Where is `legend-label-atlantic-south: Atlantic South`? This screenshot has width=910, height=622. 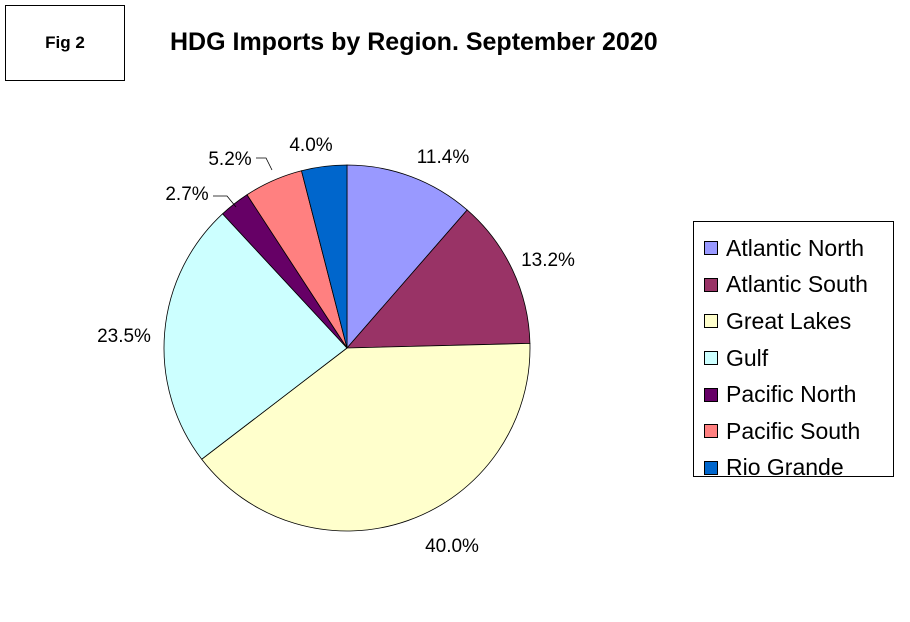 legend-label-atlantic-south: Atlantic South is located at coordinates (797, 284).